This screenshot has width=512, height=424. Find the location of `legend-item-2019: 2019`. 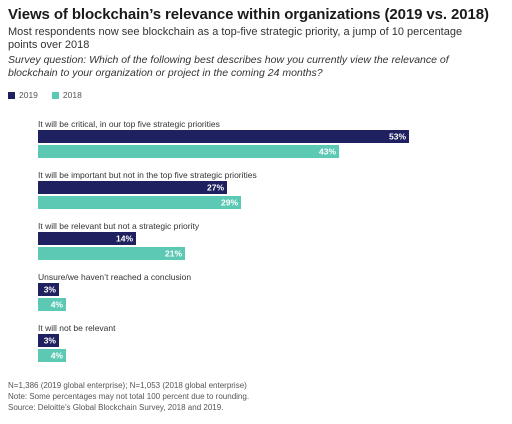

legend-item-2019: 2019 is located at coordinates (23, 95).